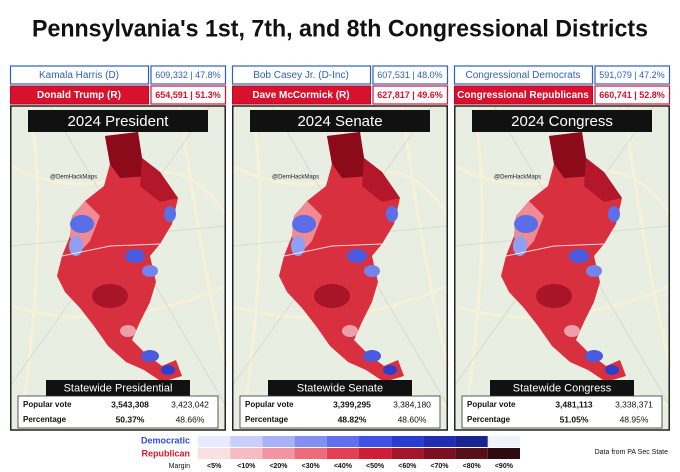 The image size is (680, 472). I want to click on legend-tick: <50%, so click(375, 466).